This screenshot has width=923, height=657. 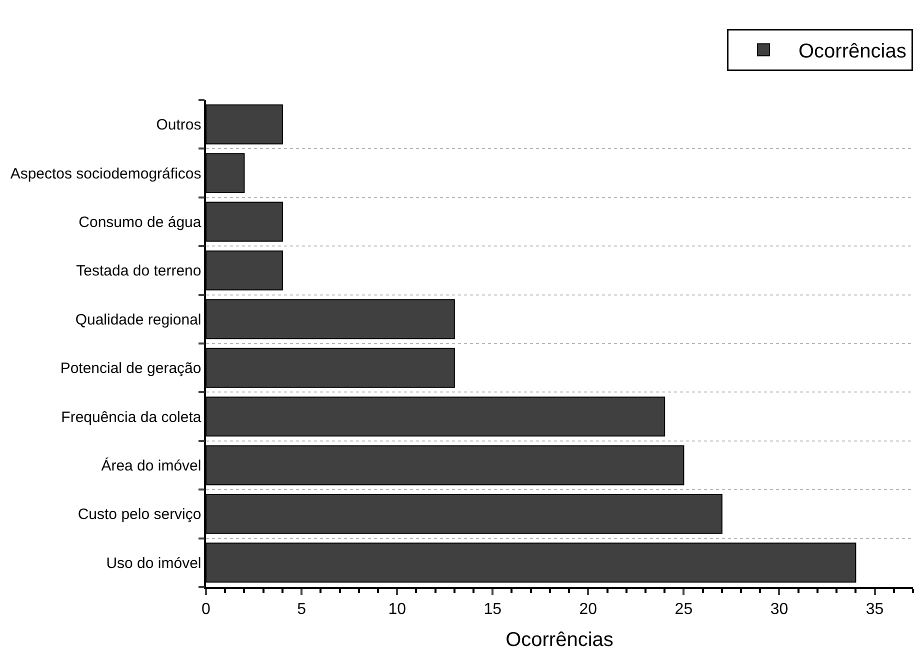 I want to click on legend-label: Ocorrências, so click(x=852, y=51).